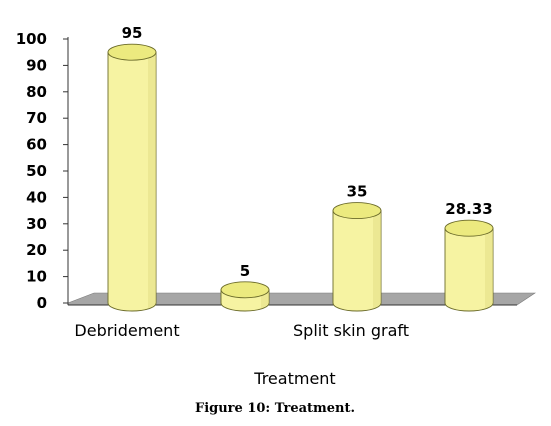 Image resolution: width=551 pixels, height=426 pixels. Describe the element at coordinates (36, 65) in the screenshot. I see `y-tick-label: 90` at that location.